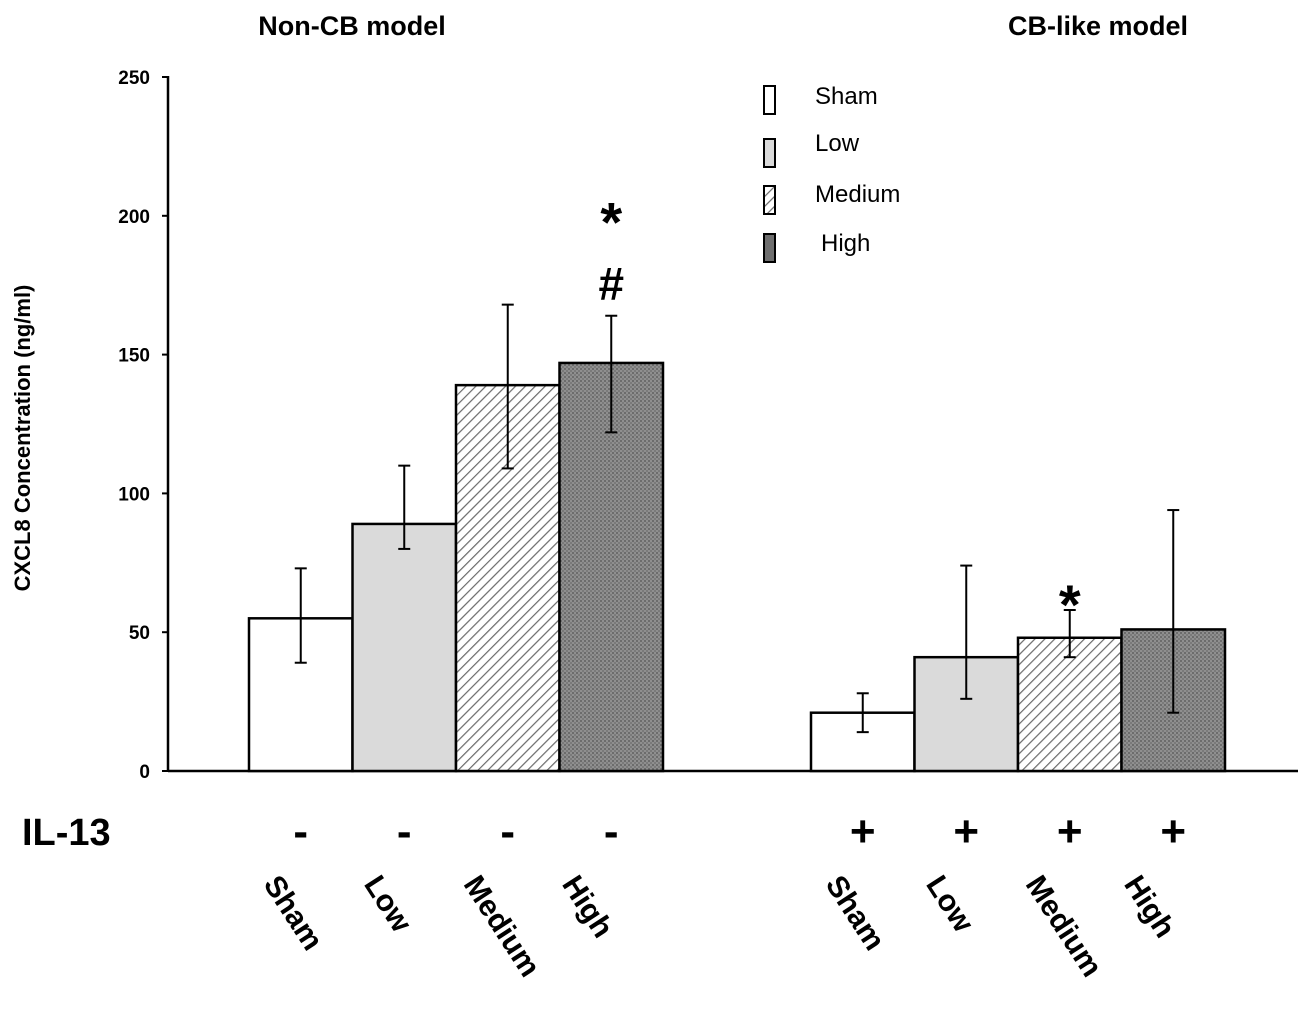 The height and width of the screenshot is (1015, 1306). What do you see at coordinates (404, 647) in the screenshot?
I see `bar-non-cb-low` at bounding box center [404, 647].